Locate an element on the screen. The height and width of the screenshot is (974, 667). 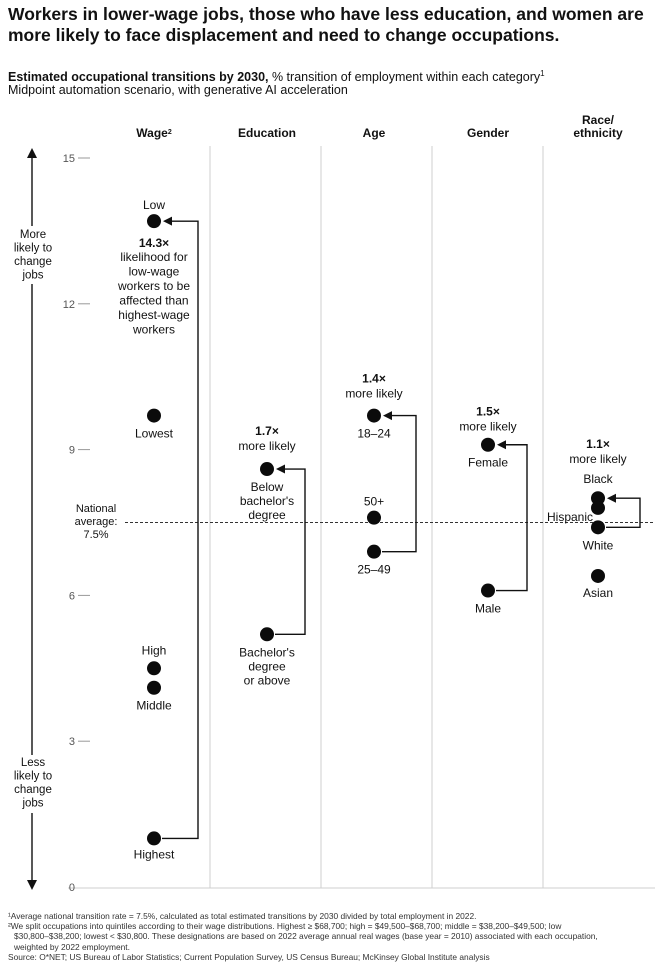
axis-top-label-line-3: change is located at coordinates (33, 262).